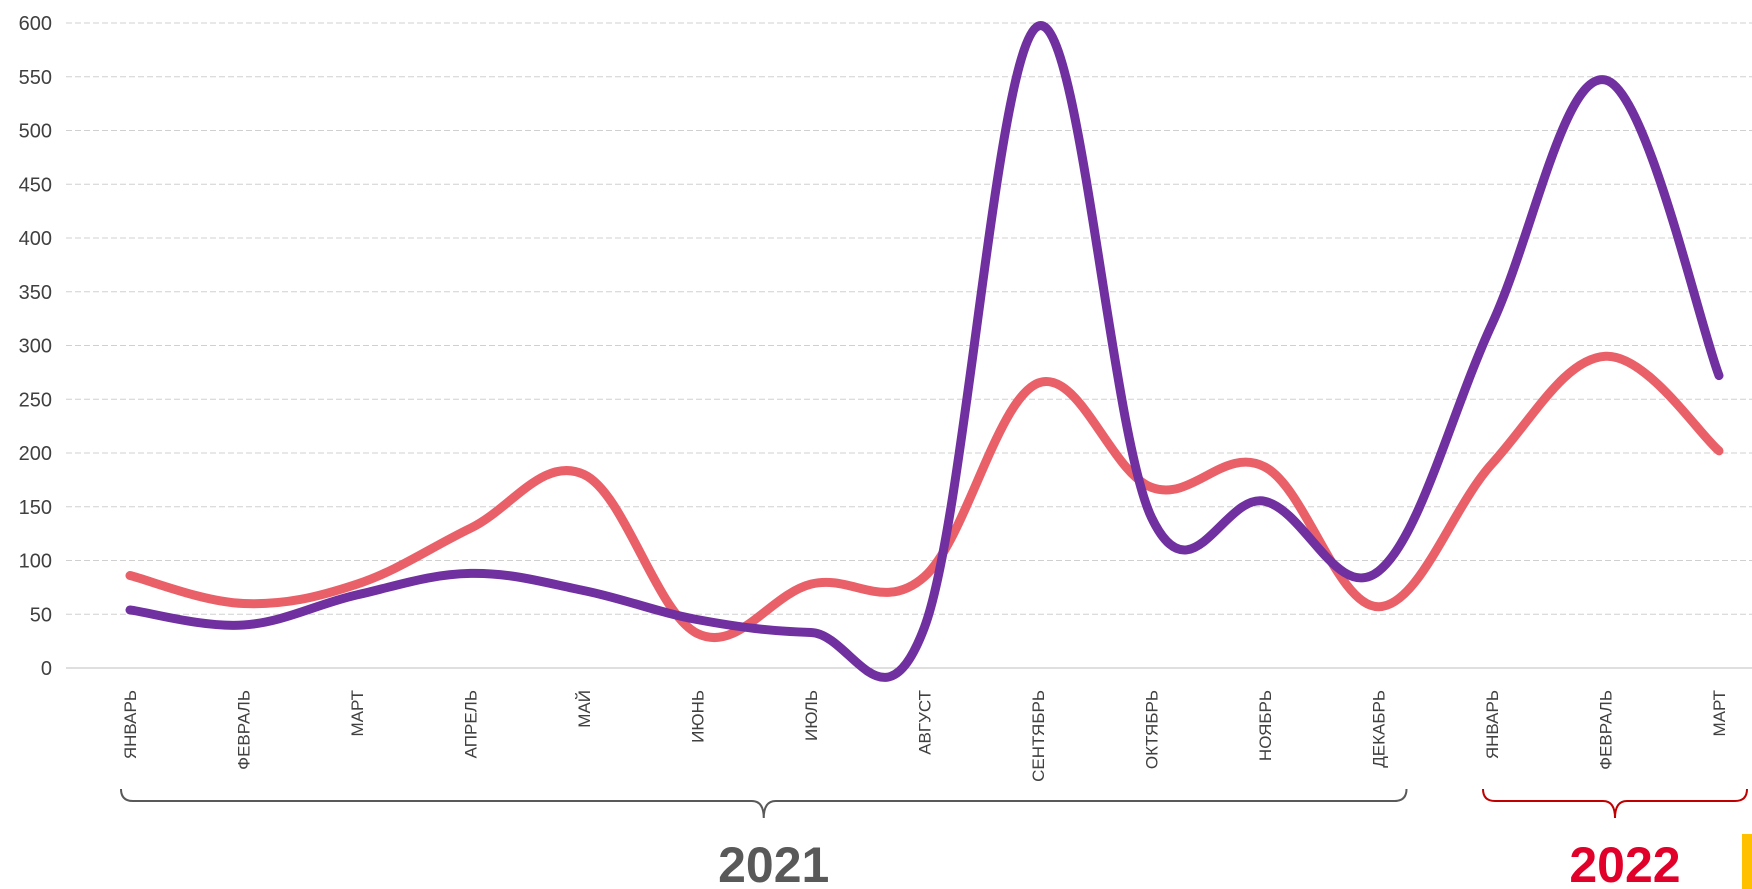 The height and width of the screenshot is (889, 1752). I want to click on x-tick-label: ИЮНЬ, so click(698, 716).